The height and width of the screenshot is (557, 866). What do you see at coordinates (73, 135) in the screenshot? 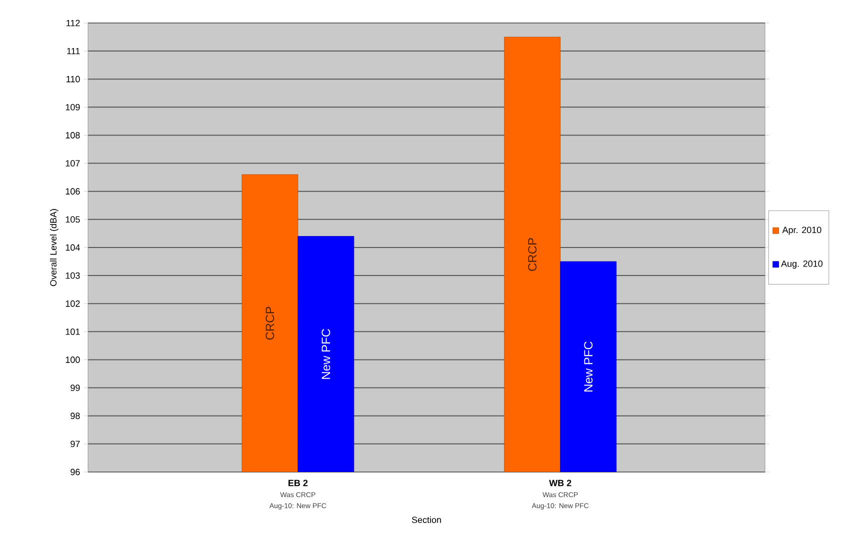
I see `y-tick-label: 108` at bounding box center [73, 135].